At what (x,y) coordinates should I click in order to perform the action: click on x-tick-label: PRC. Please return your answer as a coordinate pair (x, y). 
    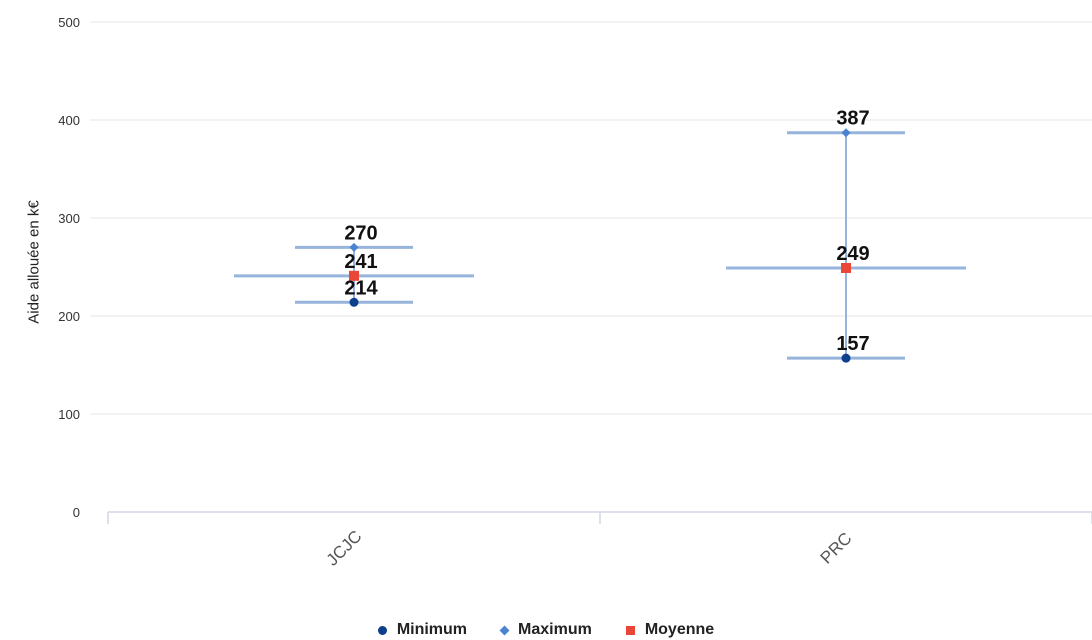
    Looking at the image, I should click on (836, 548).